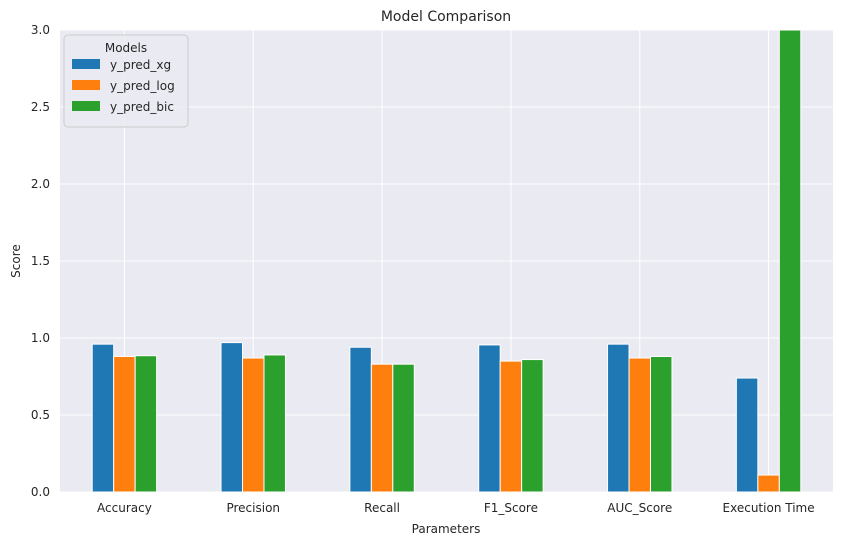 The width and height of the screenshot is (843, 545). I want to click on y-tick-label: 1.5, so click(40, 261).